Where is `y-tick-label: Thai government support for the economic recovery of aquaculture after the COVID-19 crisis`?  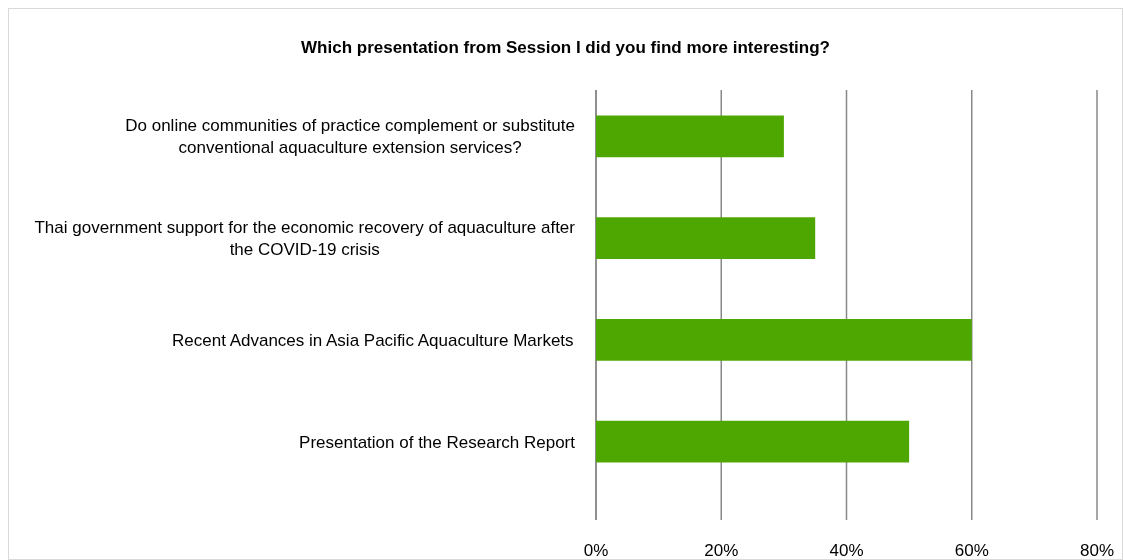
y-tick-label: Thai government support for the economic recovery of aquaculture after the COVID-19 crisis is located at coordinates (305, 239).